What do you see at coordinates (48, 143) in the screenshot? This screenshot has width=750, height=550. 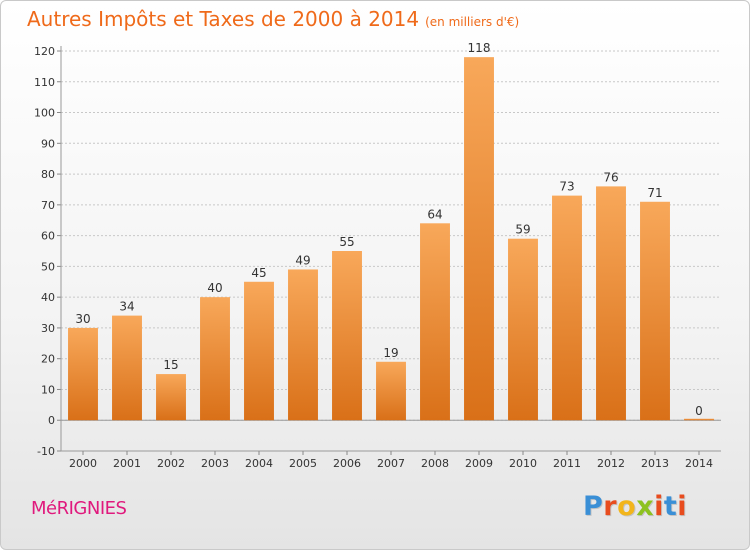 I see `y-tick-label: 90` at bounding box center [48, 143].